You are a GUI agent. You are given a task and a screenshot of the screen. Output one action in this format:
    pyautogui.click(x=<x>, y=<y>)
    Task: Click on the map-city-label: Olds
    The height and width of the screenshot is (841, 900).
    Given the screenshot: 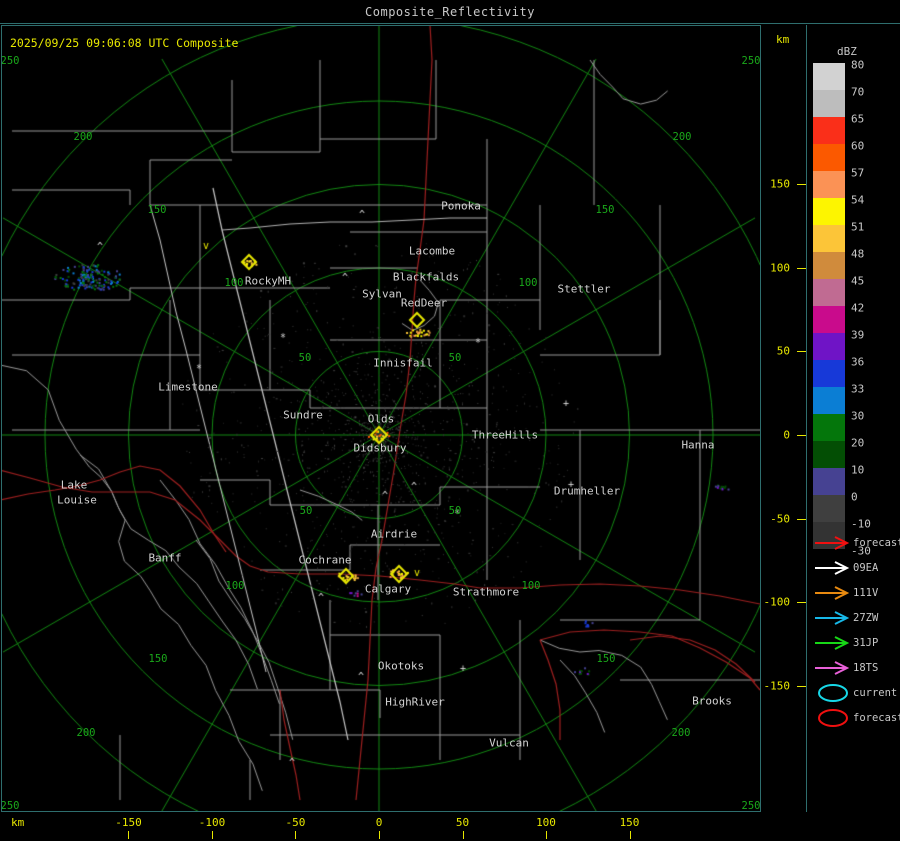 What is the action you would take?
    pyautogui.click(x=381, y=419)
    